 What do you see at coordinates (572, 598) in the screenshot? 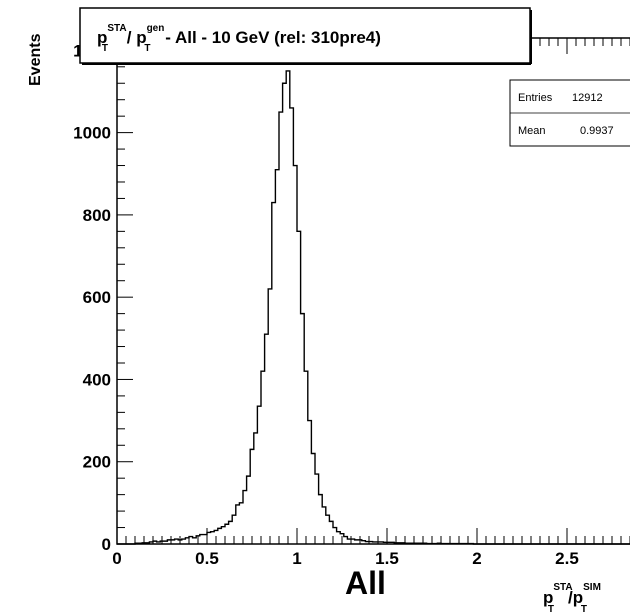
I see `x-axis-label: pSTA T/pSIM T` at bounding box center [572, 598].